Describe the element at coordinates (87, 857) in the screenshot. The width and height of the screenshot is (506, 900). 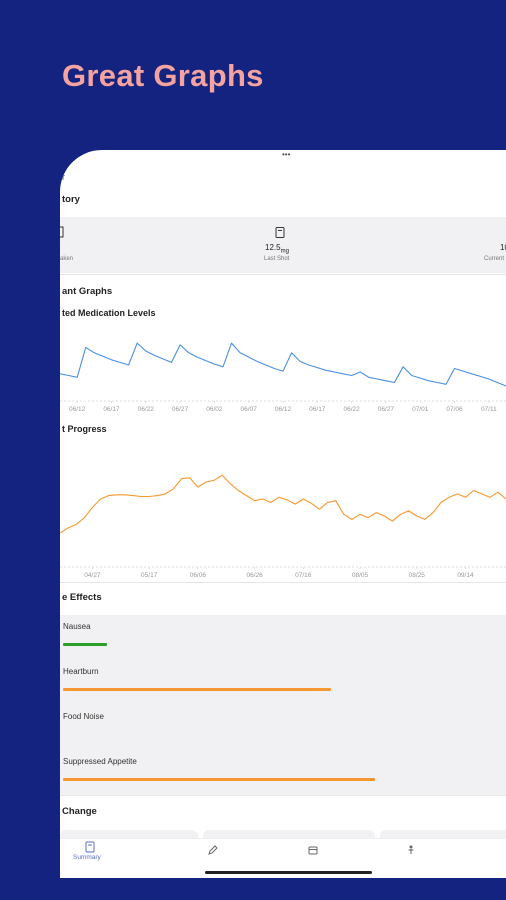
I see `nav-label: Summary` at that location.